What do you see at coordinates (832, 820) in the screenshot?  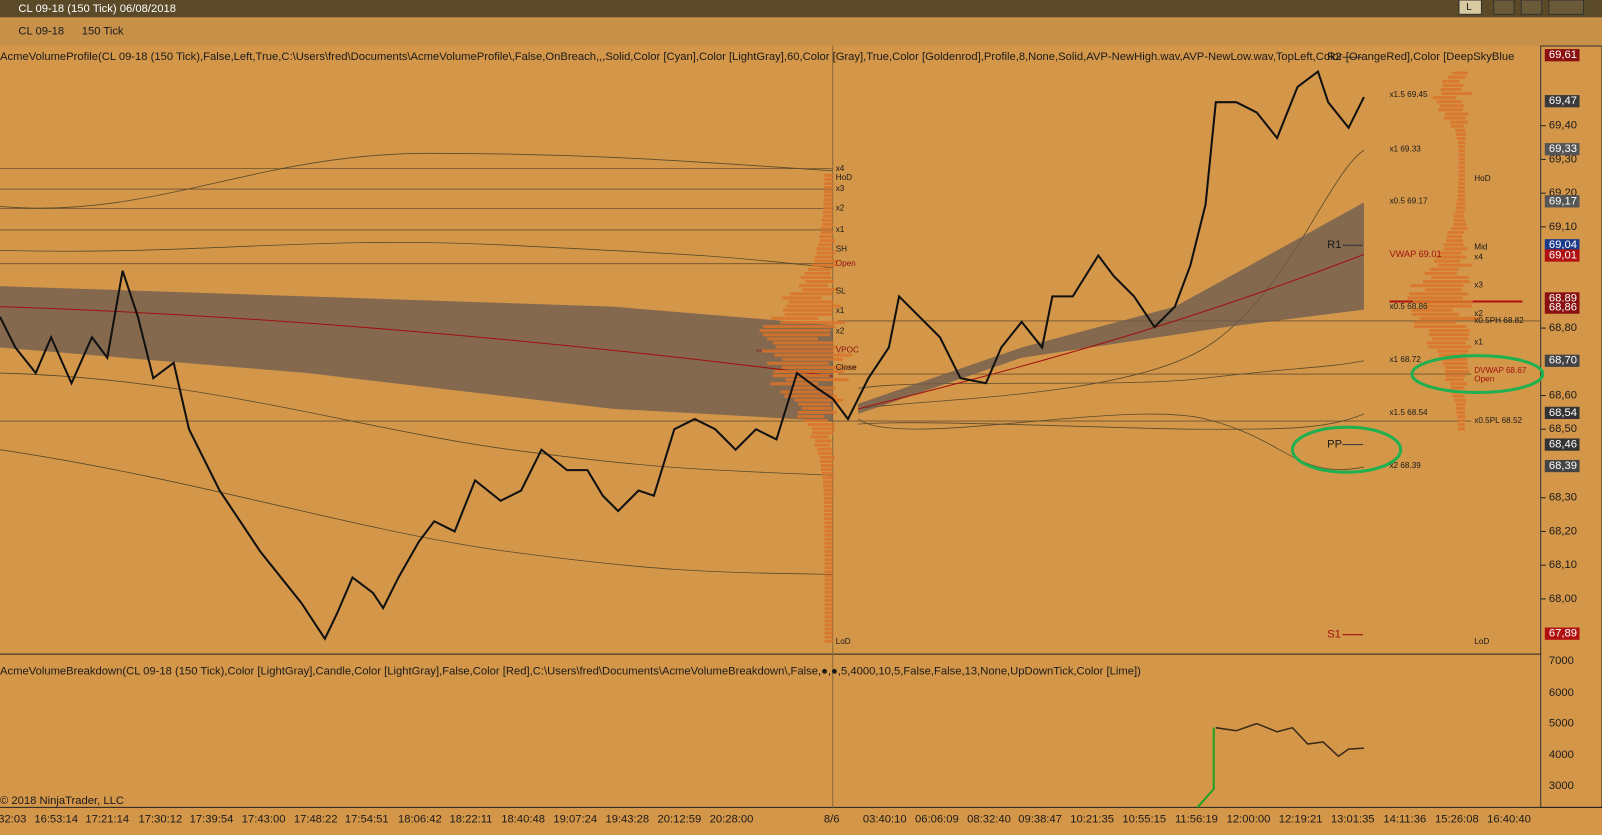 I see `time-label: 8/6` at bounding box center [832, 820].